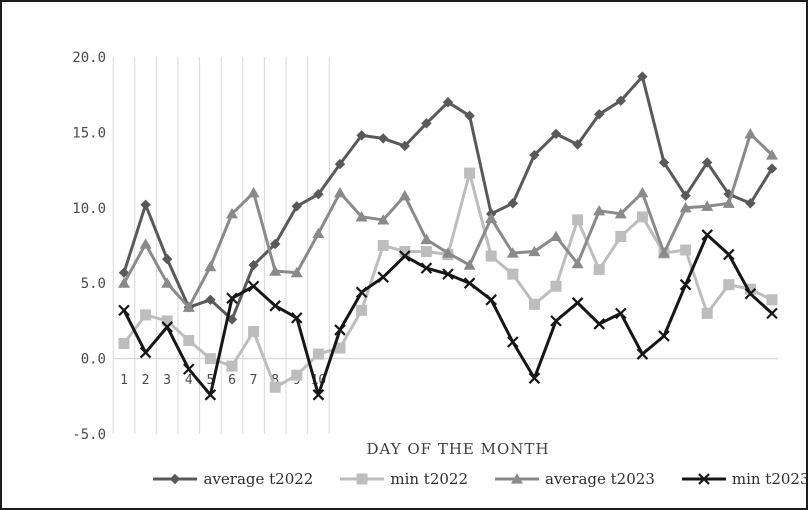 The width and height of the screenshot is (808, 510). I want to click on x-tick-label: 8, so click(275, 380).